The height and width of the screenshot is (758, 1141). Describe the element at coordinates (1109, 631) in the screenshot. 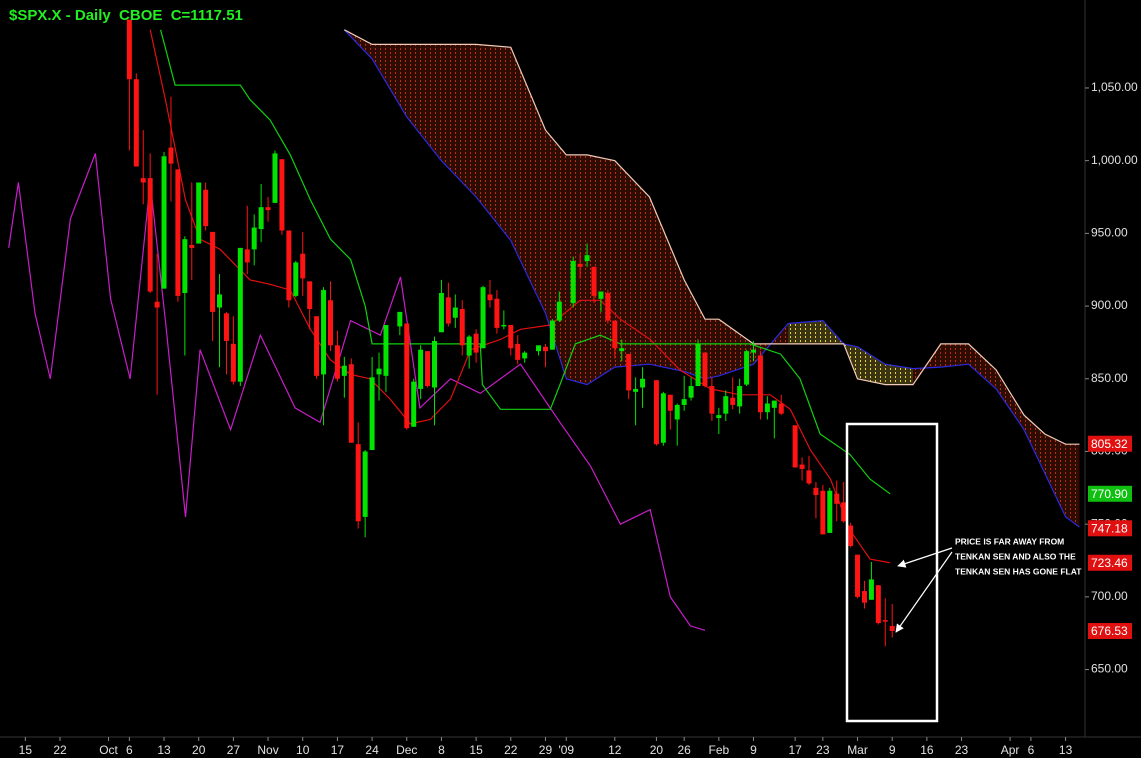

I see `price-label: 676.53` at that location.